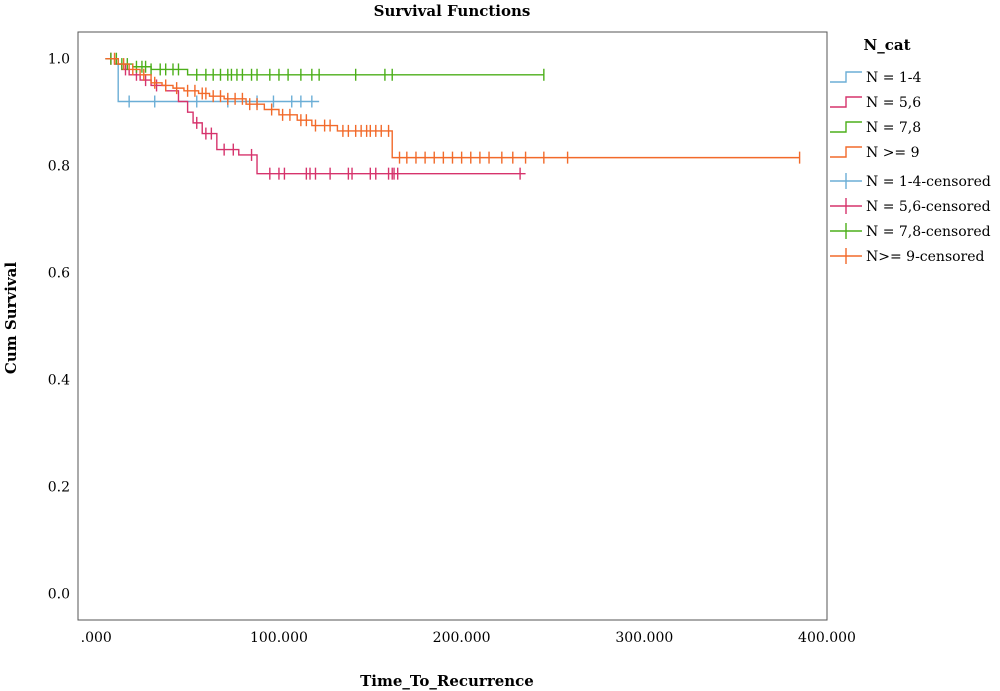  Describe the element at coordinates (59, 380) in the screenshot. I see `y-tick-label: 0.4` at that location.